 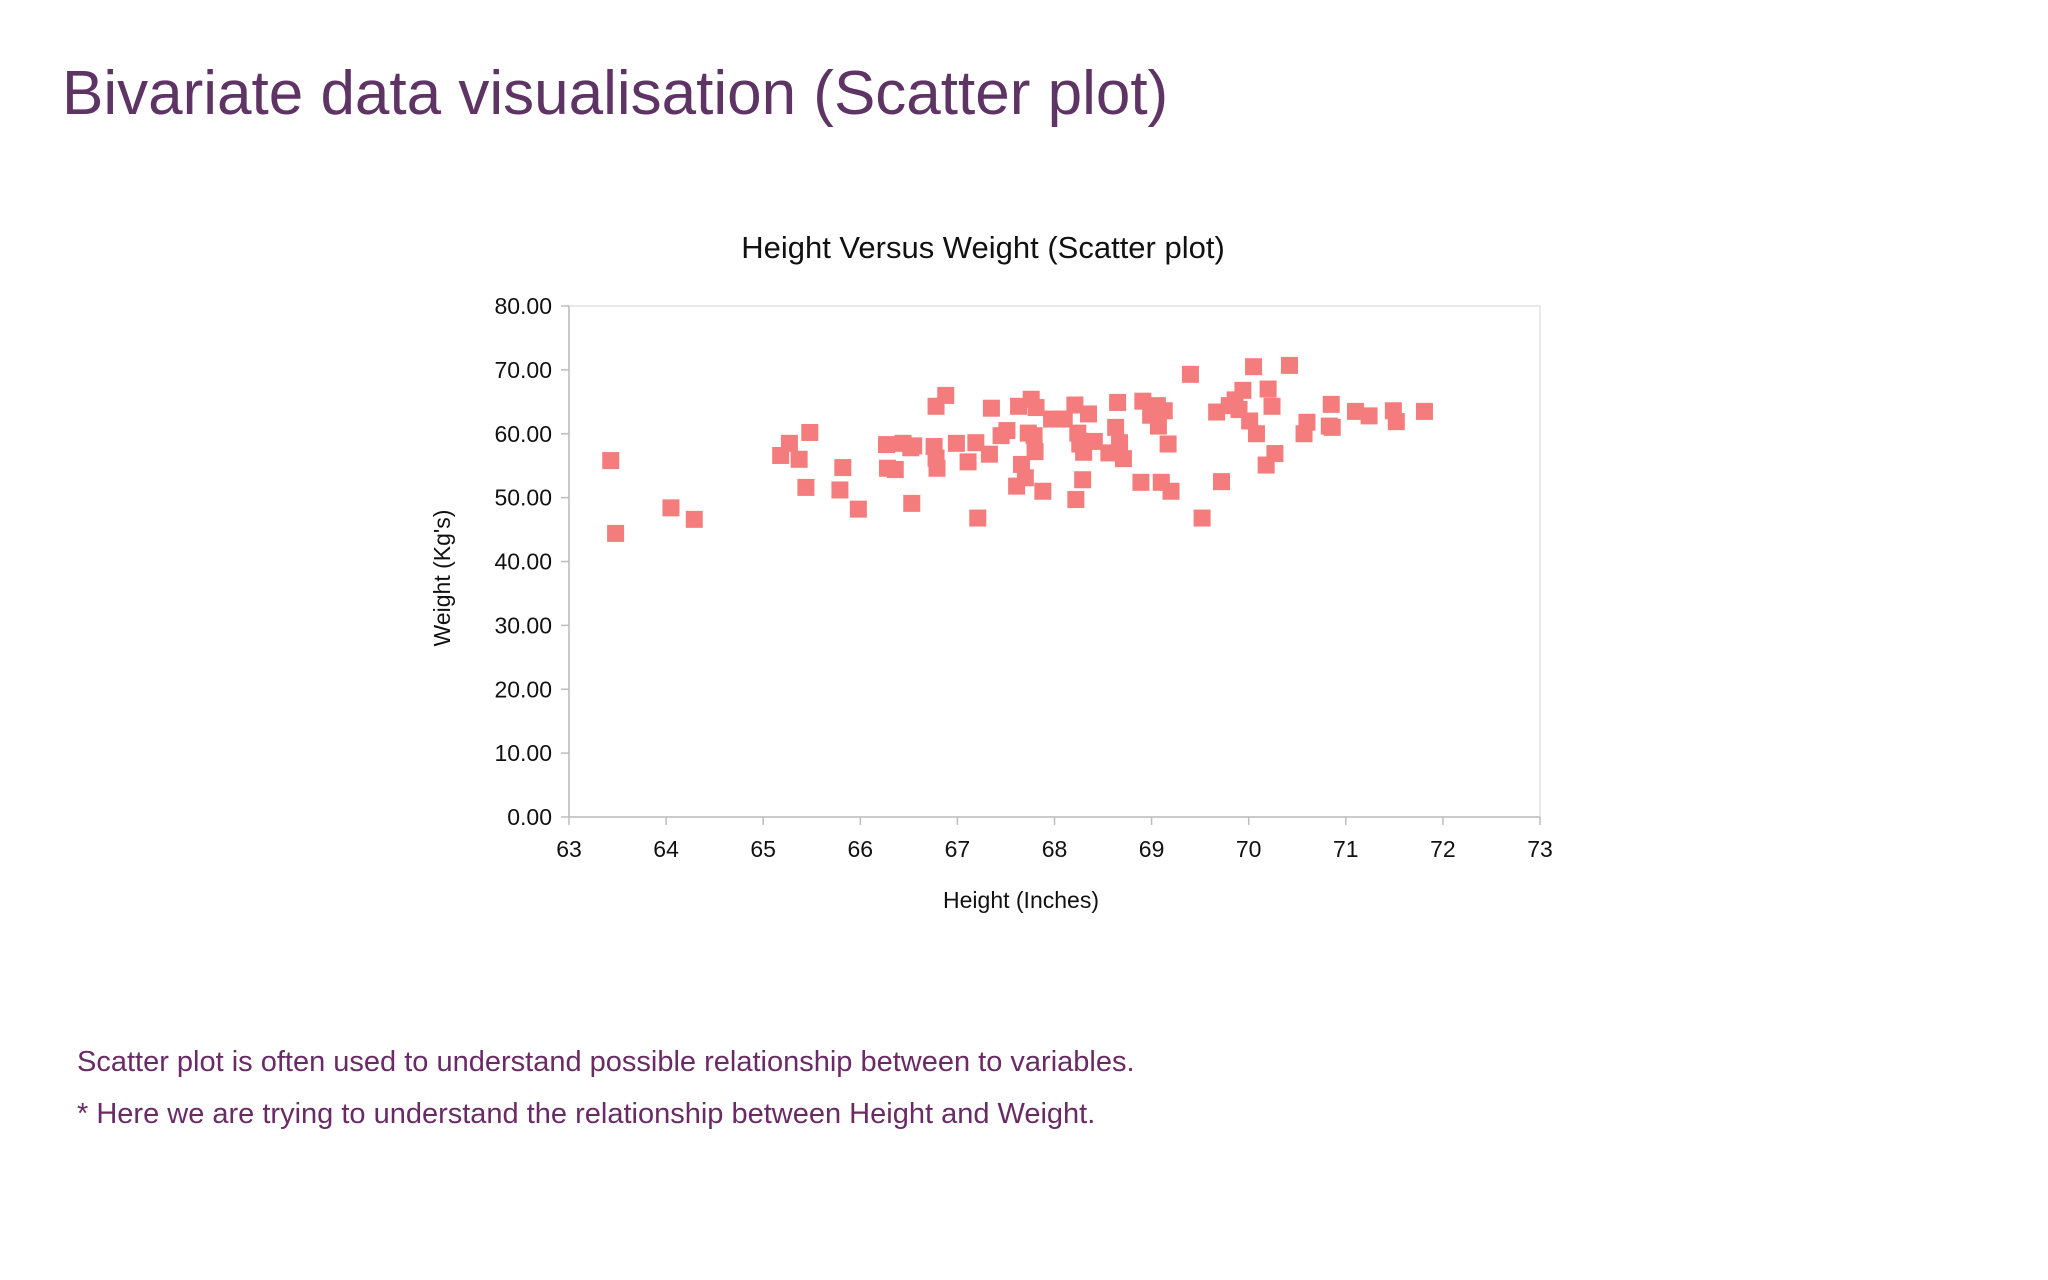 I want to click on x-tick-label: 69, so click(x=1152, y=849).